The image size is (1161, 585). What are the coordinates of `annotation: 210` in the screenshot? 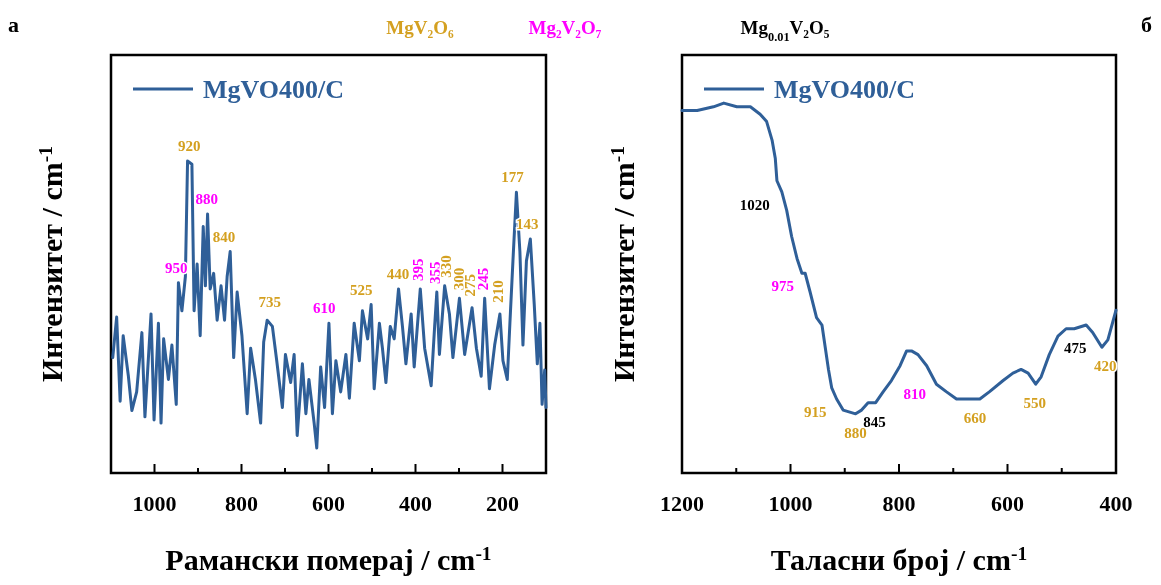 It's located at (498, 291).